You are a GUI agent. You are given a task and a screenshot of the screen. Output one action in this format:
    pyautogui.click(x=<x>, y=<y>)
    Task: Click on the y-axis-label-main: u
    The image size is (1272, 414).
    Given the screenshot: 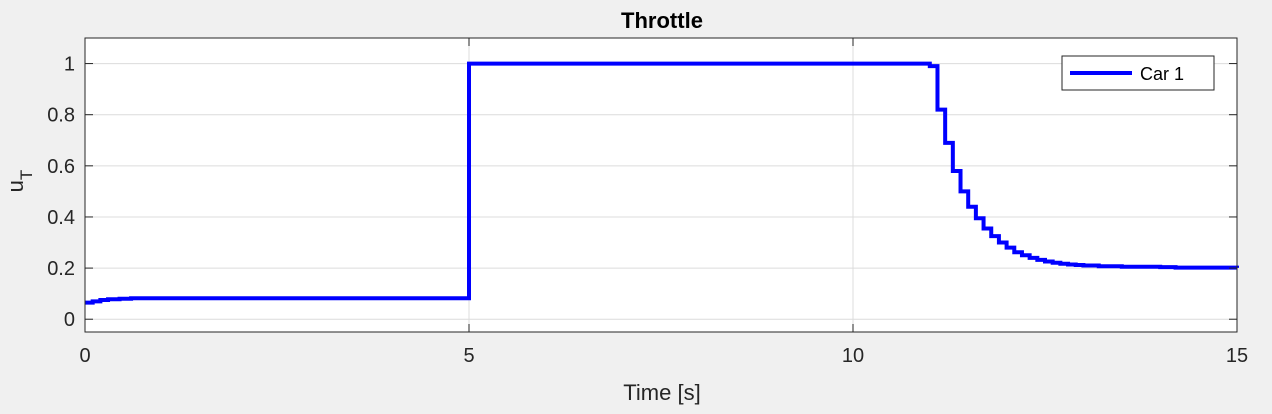 What is the action you would take?
    pyautogui.click(x=15, y=186)
    